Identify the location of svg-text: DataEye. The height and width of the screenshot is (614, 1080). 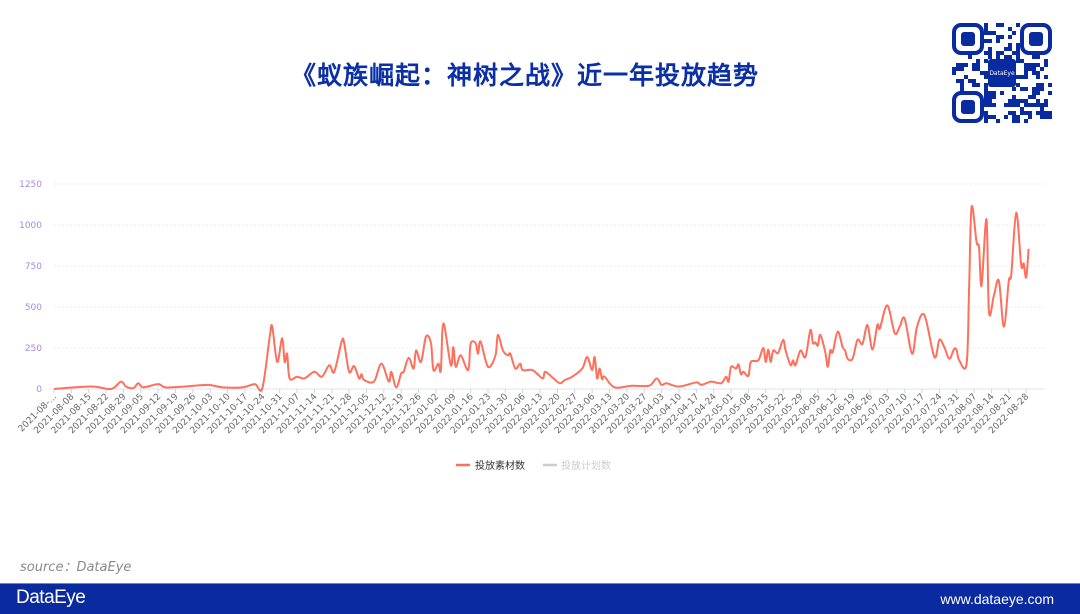
(1002, 73).